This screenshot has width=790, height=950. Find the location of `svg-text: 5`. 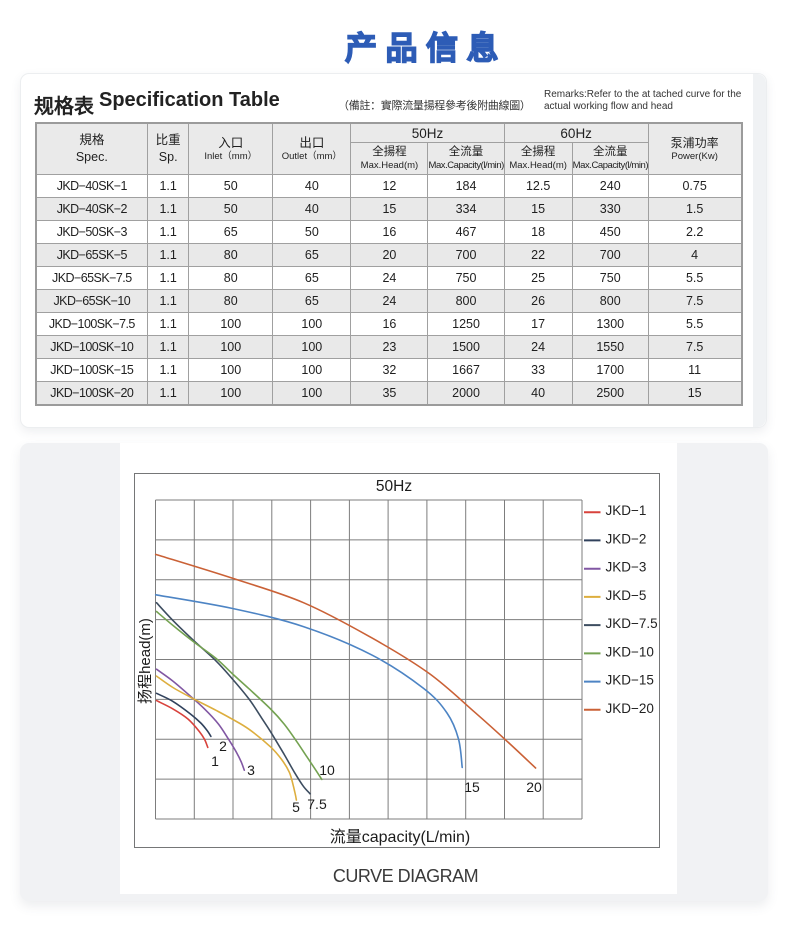

svg-text: 5 is located at coordinates (296, 807).